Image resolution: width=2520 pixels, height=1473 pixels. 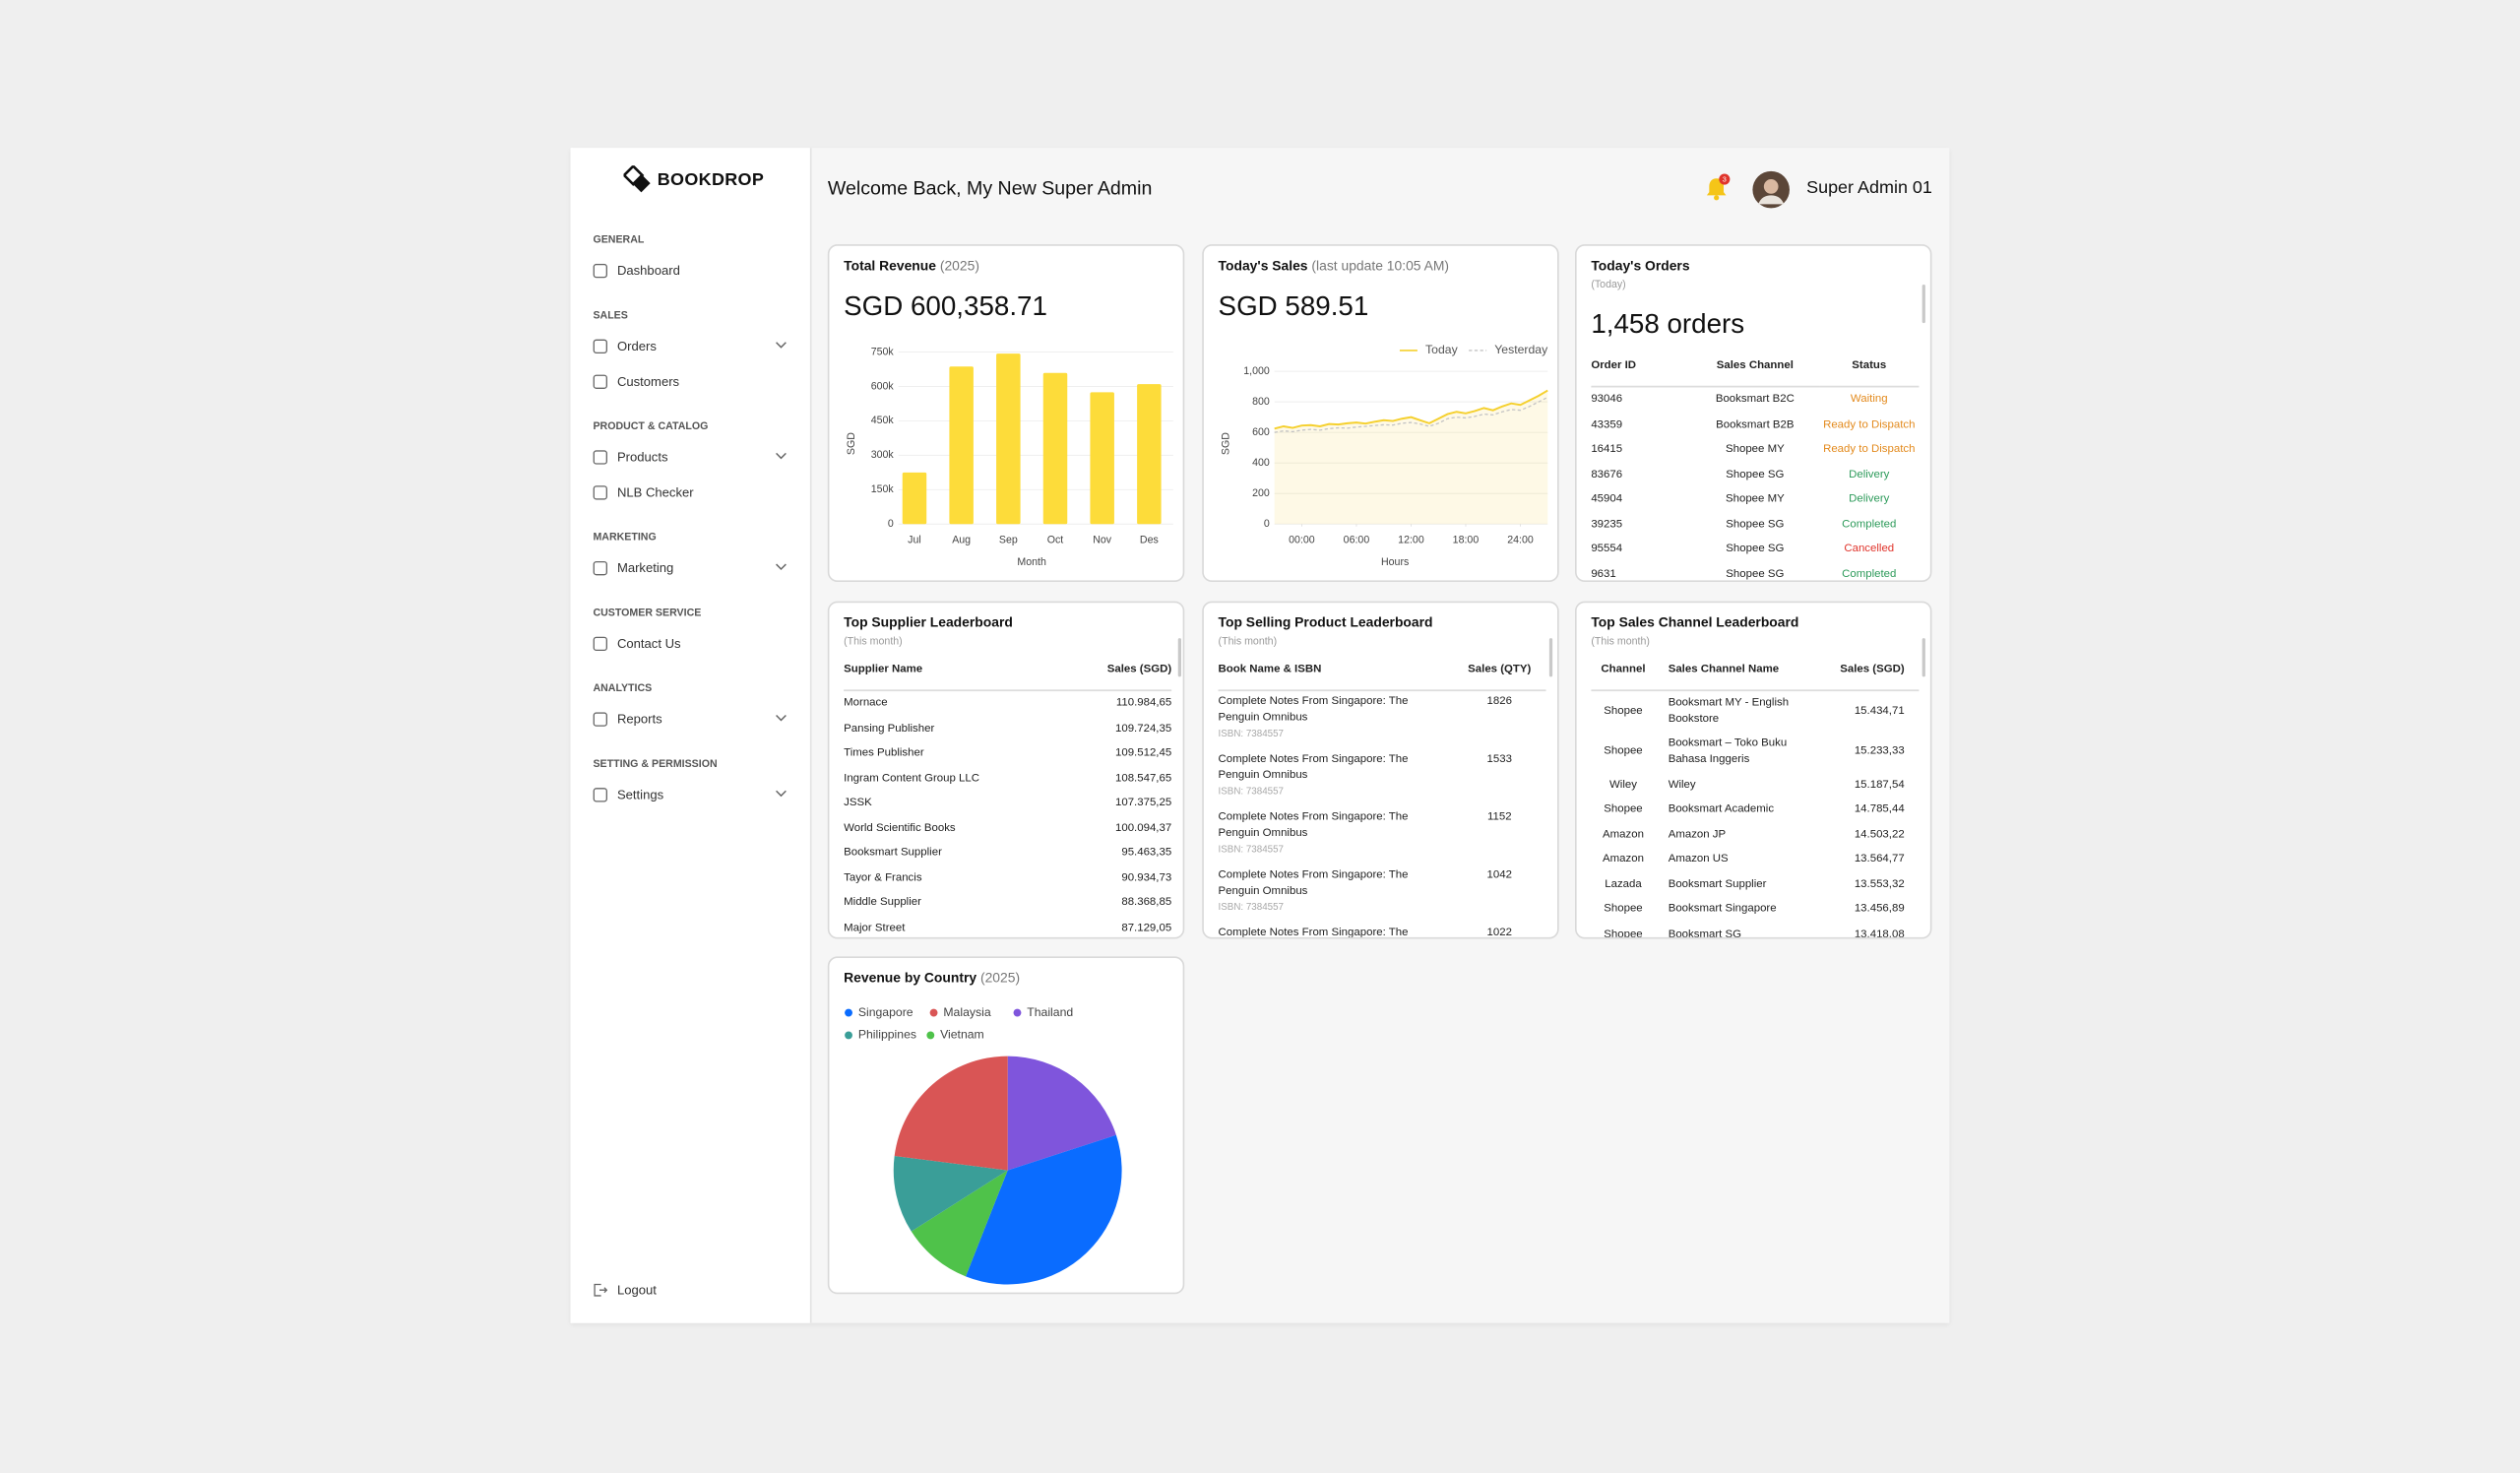 I want to click on column-header: Channel, so click(x=1623, y=674).